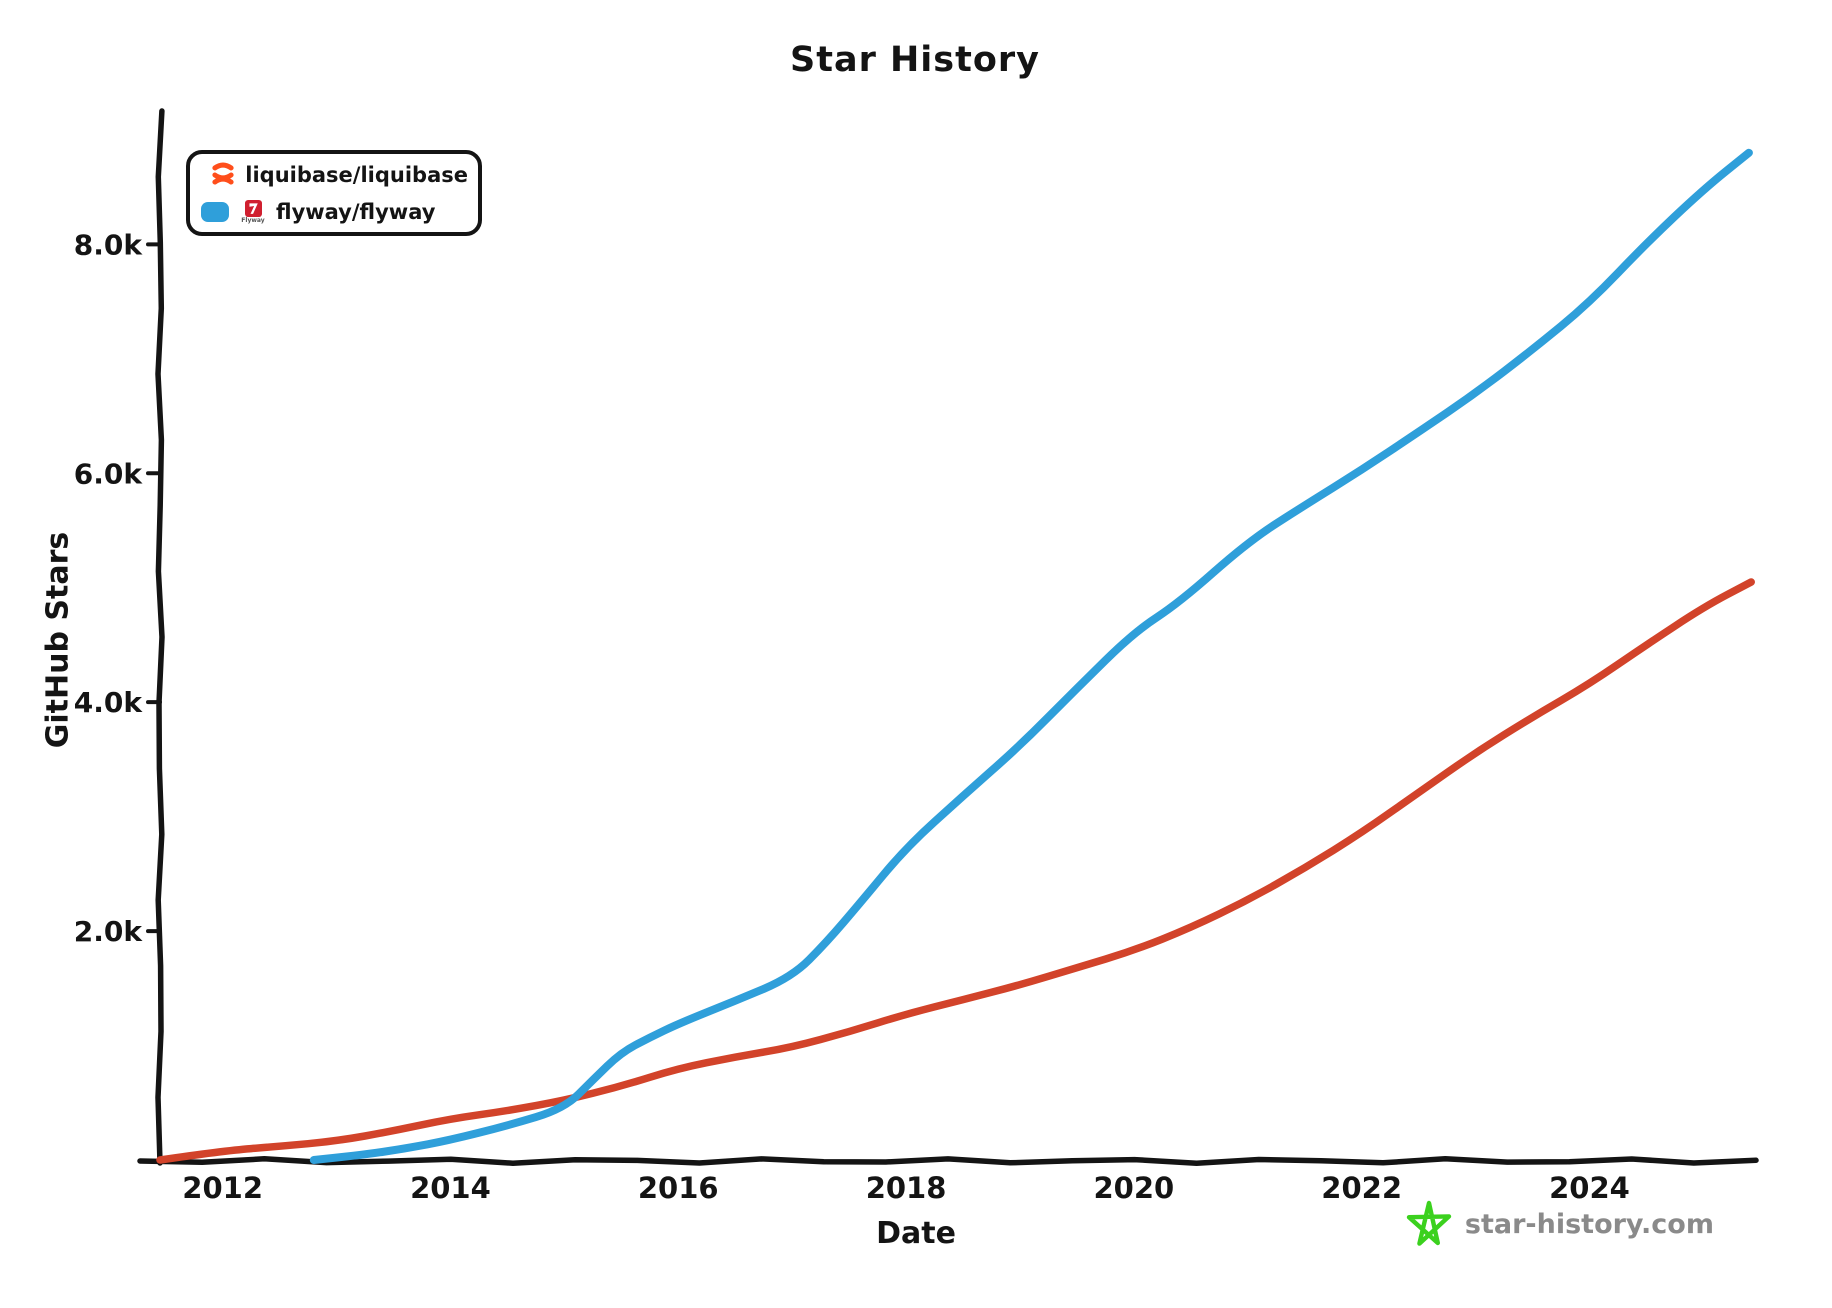  I want to click on x-axis-label: Date, so click(916, 1233).